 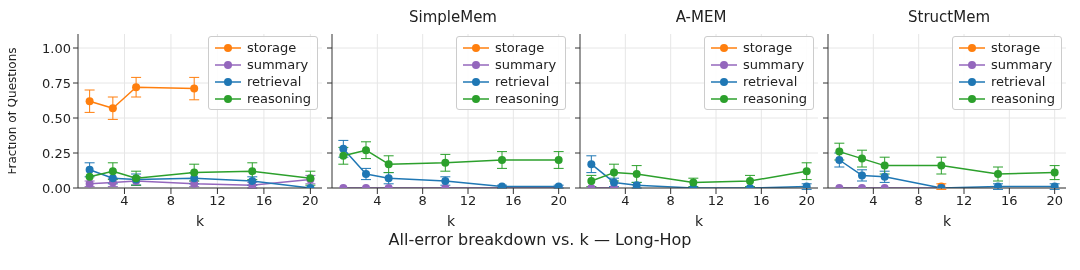 What do you see at coordinates (56, 153) in the screenshot?
I see `y-tick-label: 0.25` at bounding box center [56, 153].